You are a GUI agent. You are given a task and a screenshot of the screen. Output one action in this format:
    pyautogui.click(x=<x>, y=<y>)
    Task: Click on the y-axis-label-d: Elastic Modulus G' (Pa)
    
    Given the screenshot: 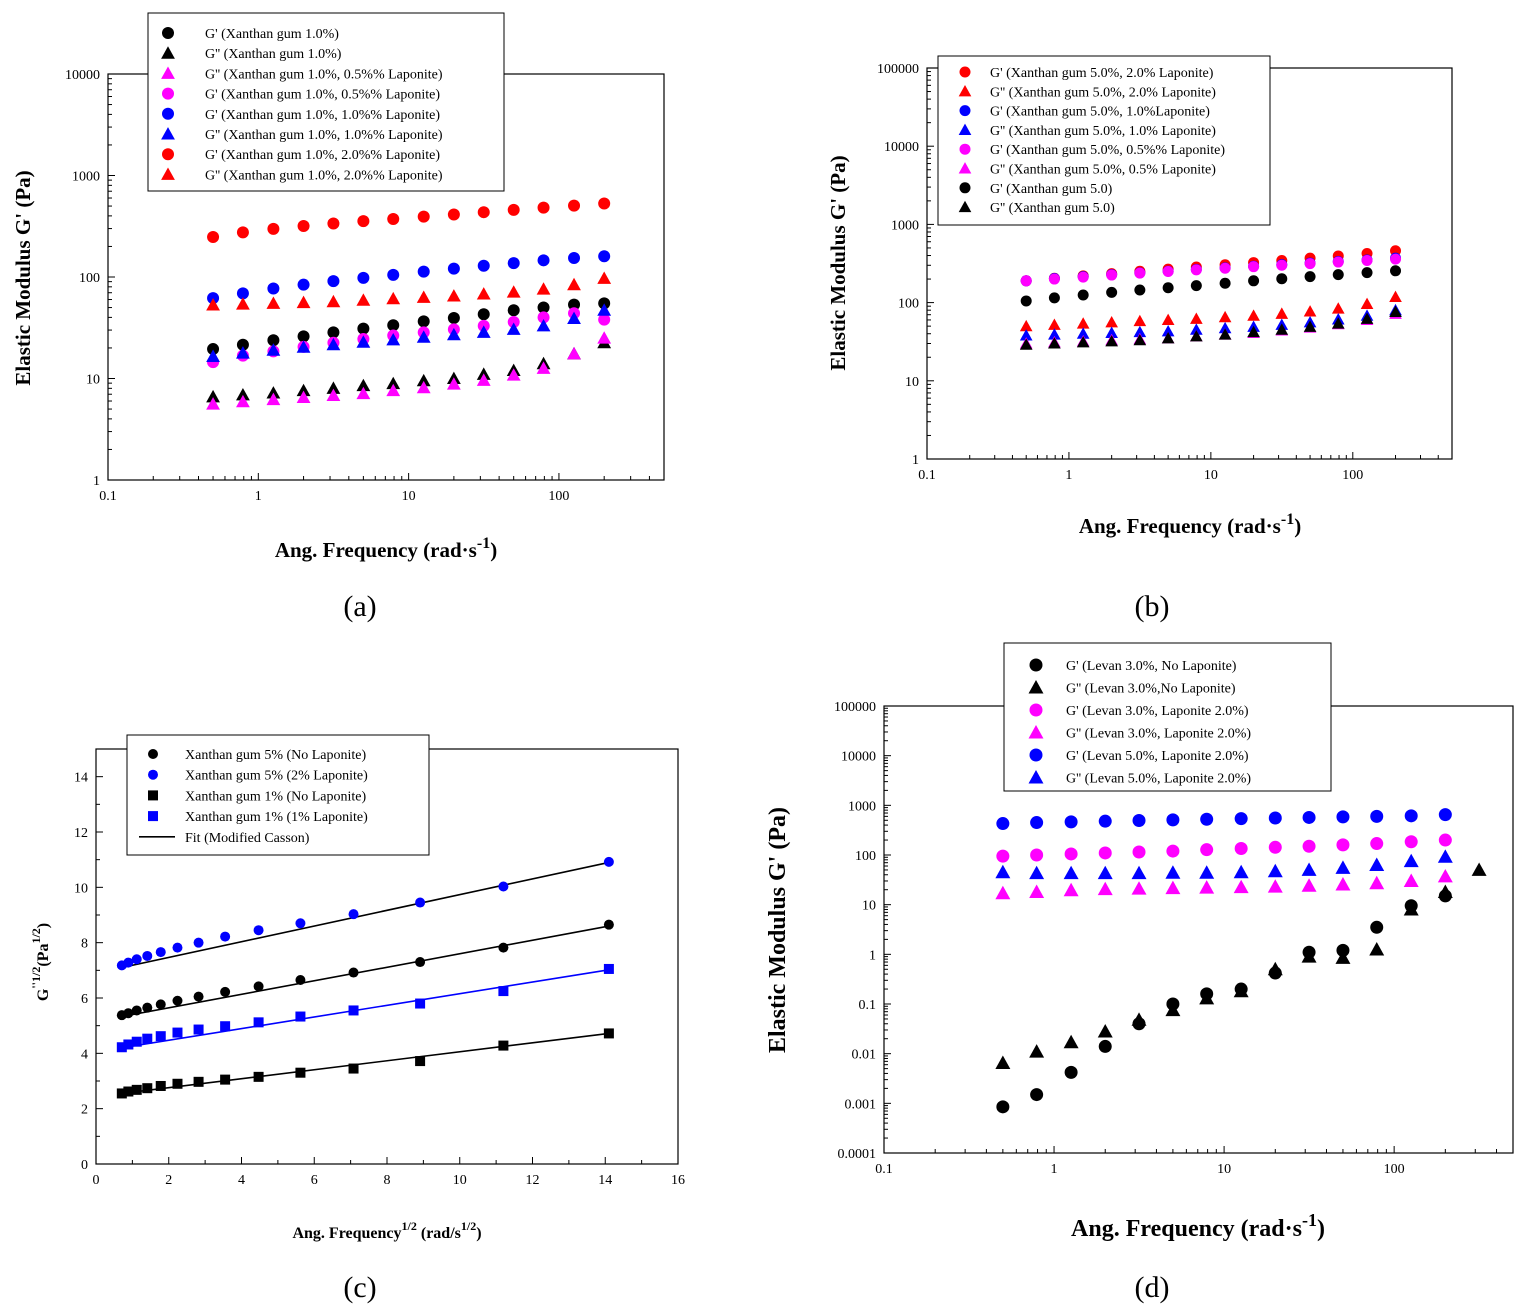 What is the action you would take?
    pyautogui.click(x=778, y=930)
    